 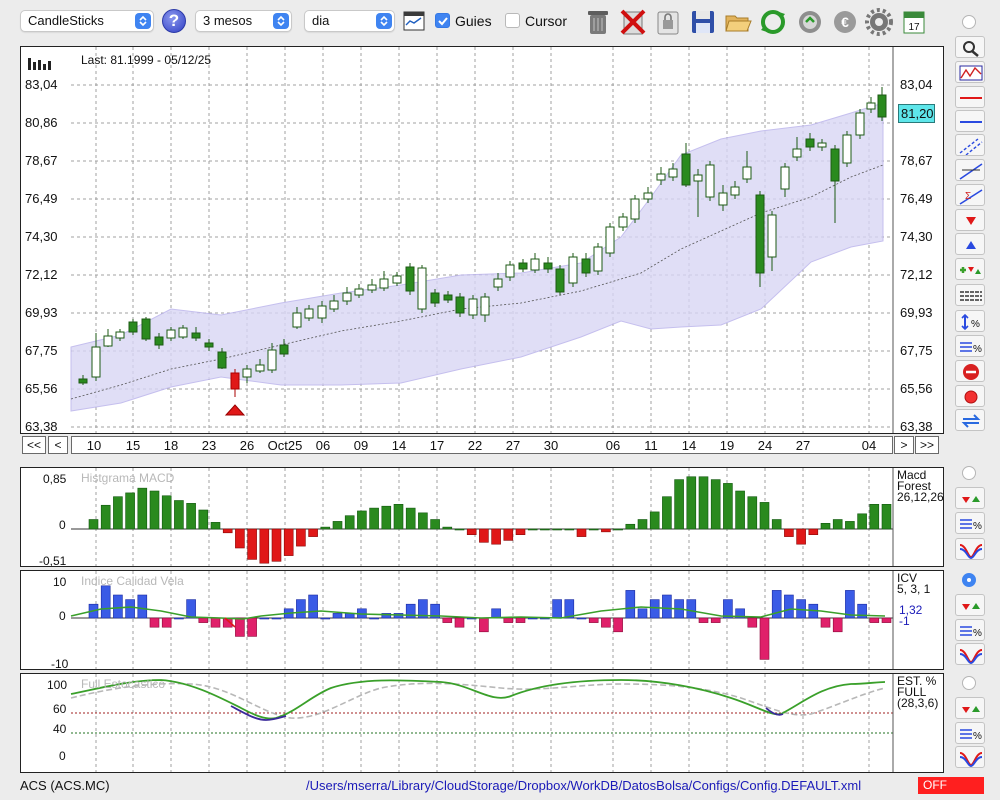 What do you see at coordinates (927, 445) in the screenshot?
I see `last-button: >>` at bounding box center [927, 445].